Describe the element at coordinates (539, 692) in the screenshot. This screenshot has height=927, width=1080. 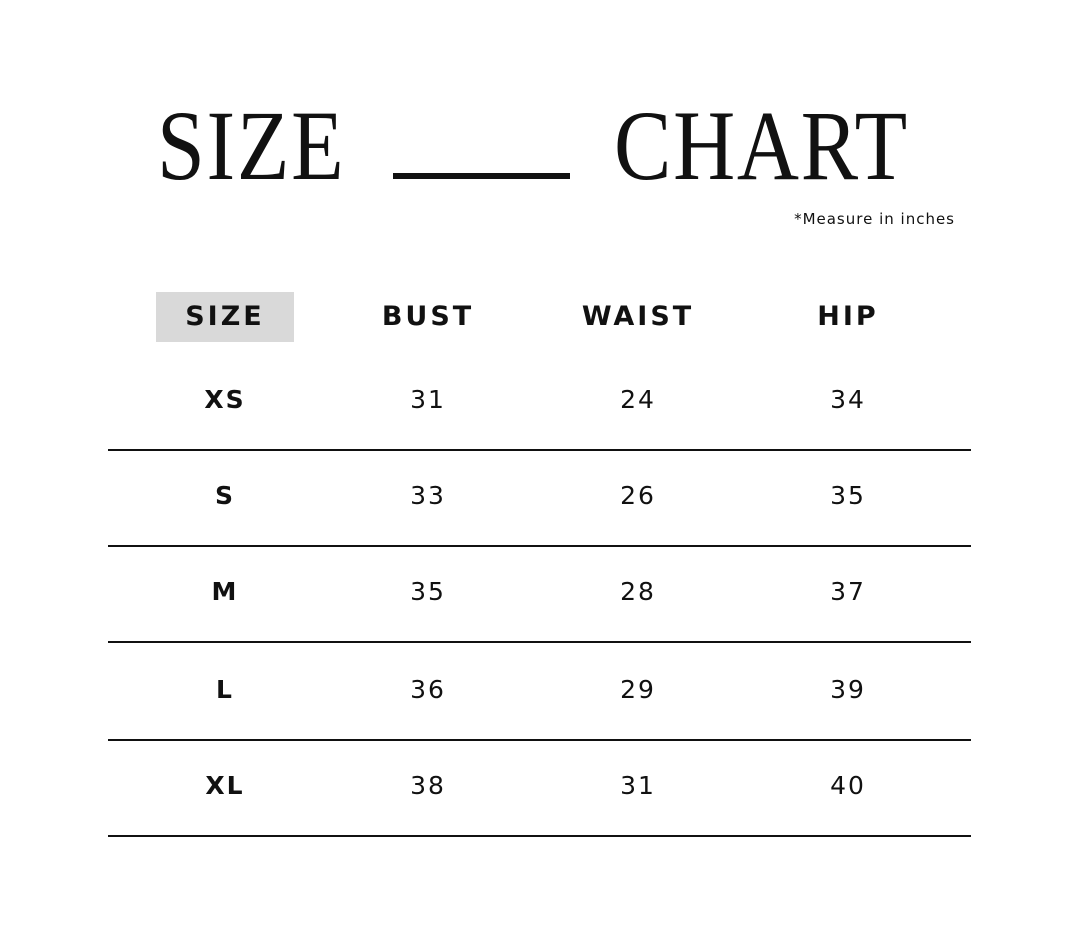
I see `table-row: L 36 29 39` at that location.